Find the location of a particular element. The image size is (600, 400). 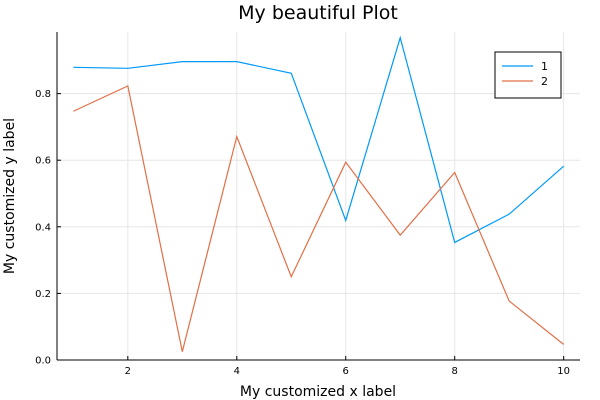

y-tick-label: 0.6 is located at coordinates (43, 161).